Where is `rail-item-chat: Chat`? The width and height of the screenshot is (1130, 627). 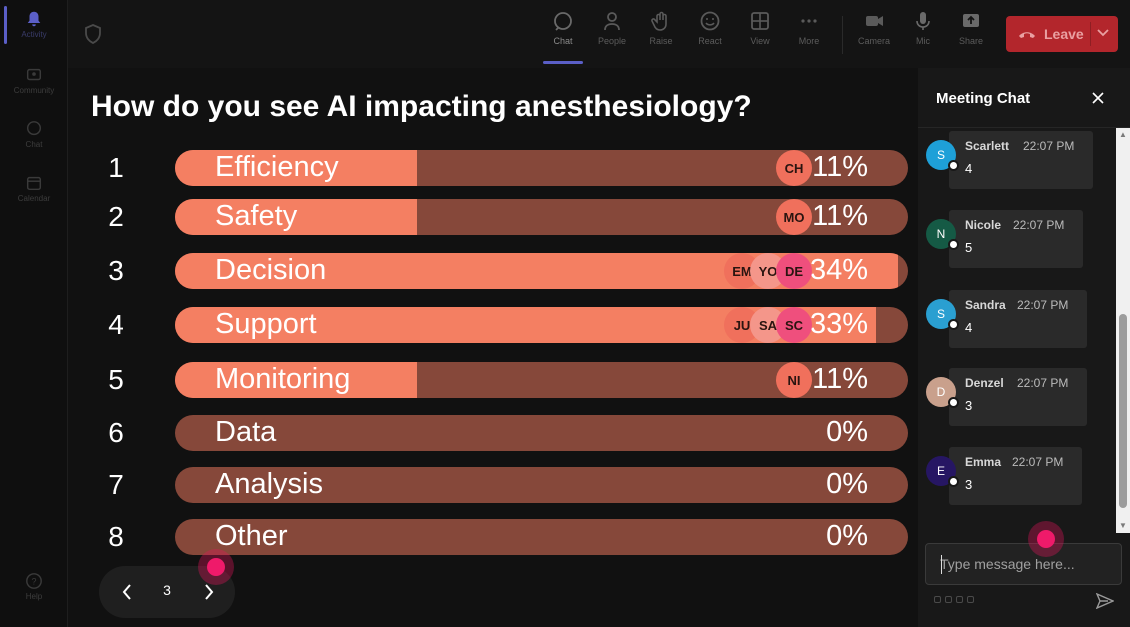 rail-item-chat: Chat is located at coordinates (34, 134).